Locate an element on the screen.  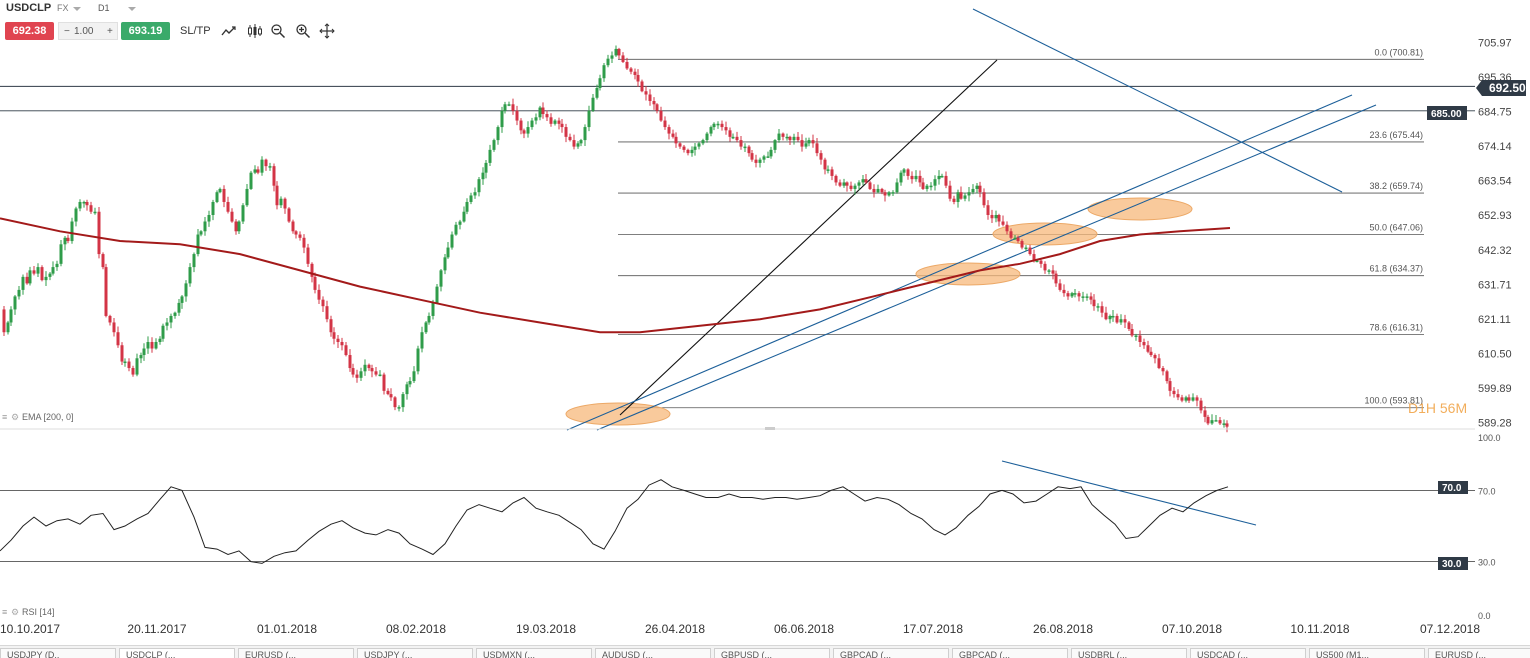
rsi-indicator-label: ≡ ⚙ RSI [14] is located at coordinates (28, 612).